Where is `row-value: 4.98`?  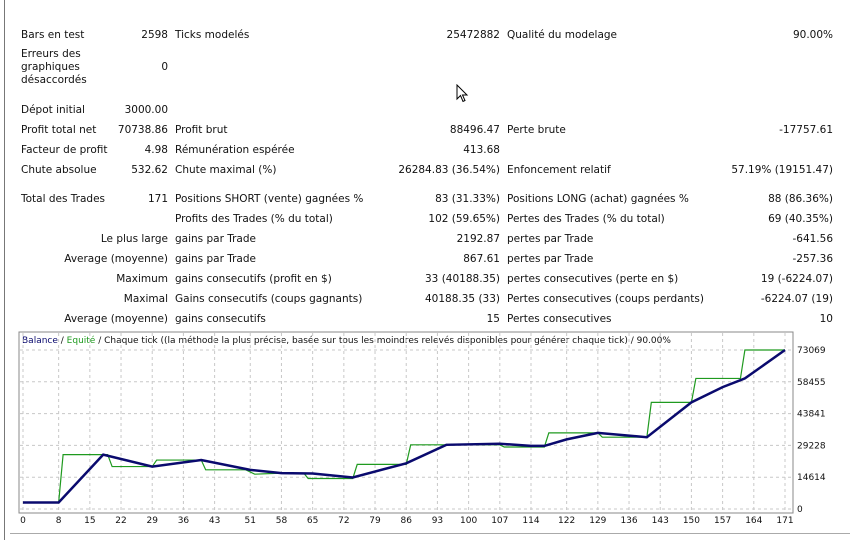
row-value: 4.98 is located at coordinates (156, 150).